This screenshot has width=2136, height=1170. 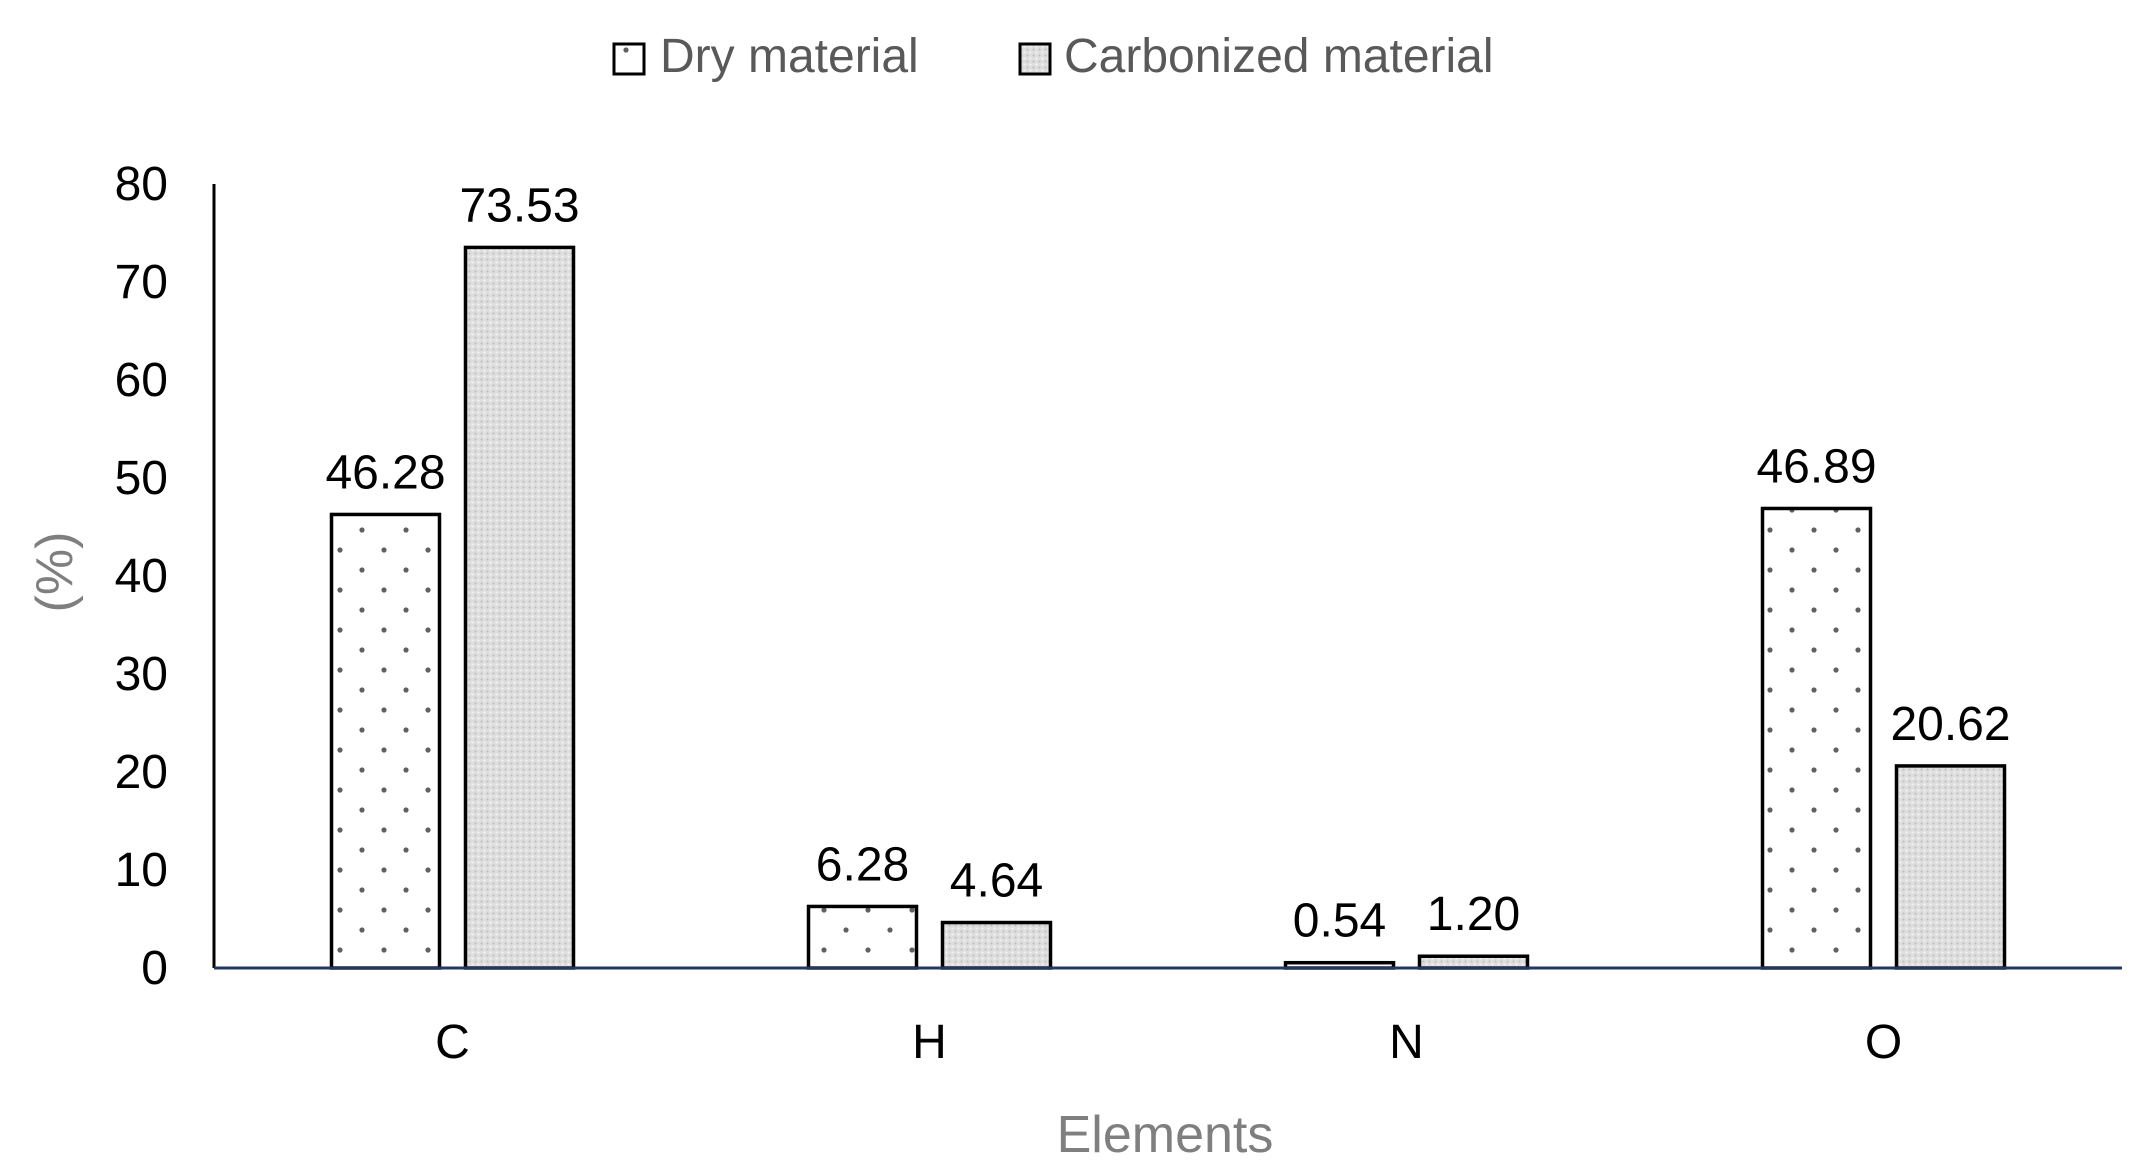 What do you see at coordinates (141, 380) in the screenshot?
I see `y-tick-label: 60` at bounding box center [141, 380].